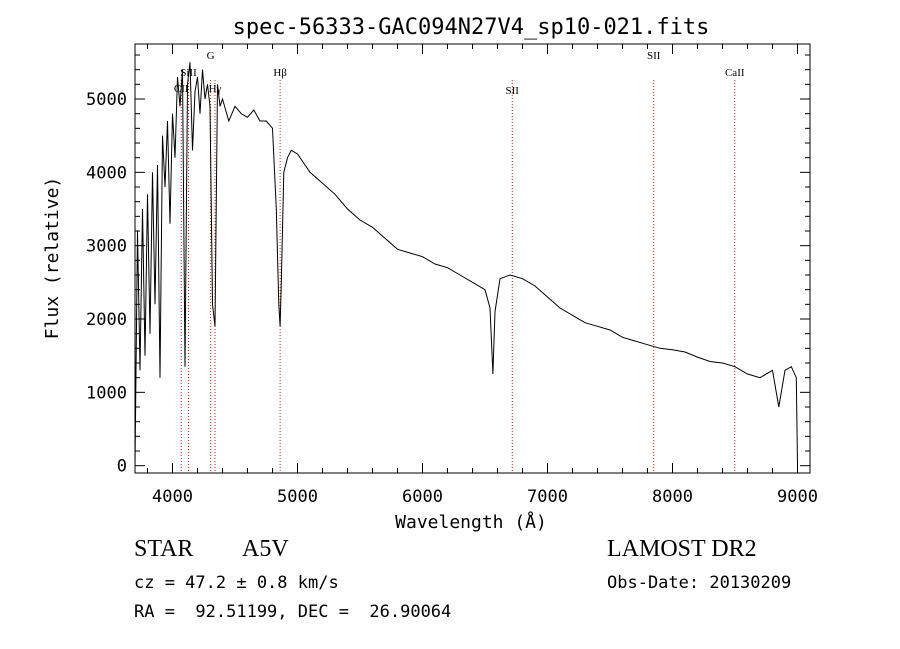 This screenshot has width=900, height=649. What do you see at coordinates (735, 73) in the screenshot?
I see `line-marker-label: CaII` at bounding box center [735, 73].